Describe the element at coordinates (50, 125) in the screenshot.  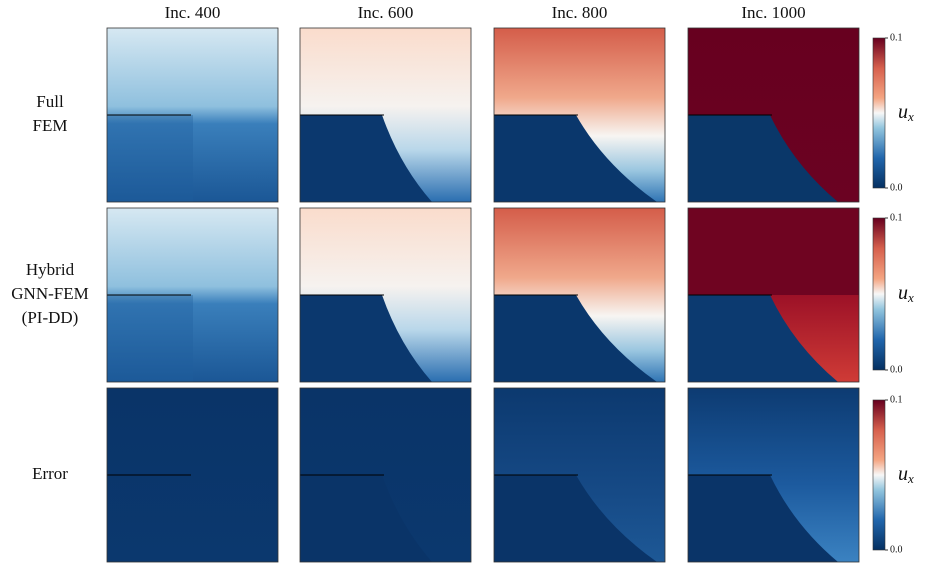
I see `row-label: FEM` at that location.